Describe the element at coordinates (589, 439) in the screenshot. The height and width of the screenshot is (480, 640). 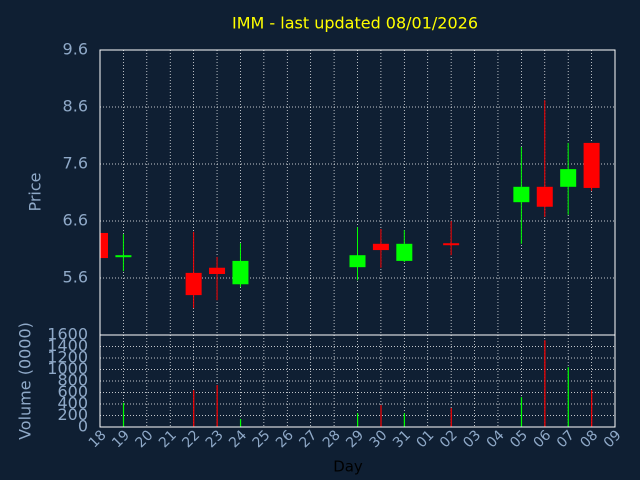
I see `x-tick-label: 08` at that location.